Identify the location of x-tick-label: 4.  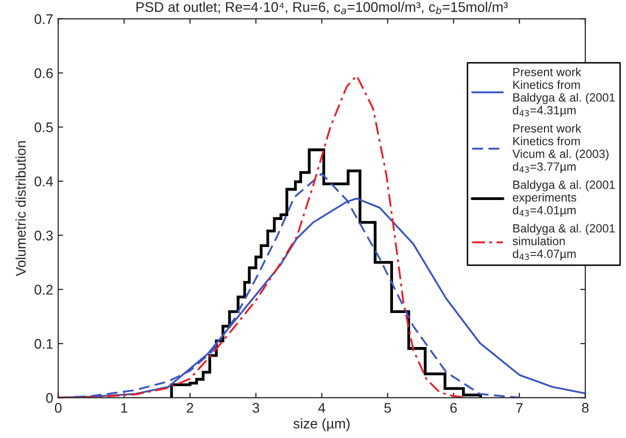
(322, 408).